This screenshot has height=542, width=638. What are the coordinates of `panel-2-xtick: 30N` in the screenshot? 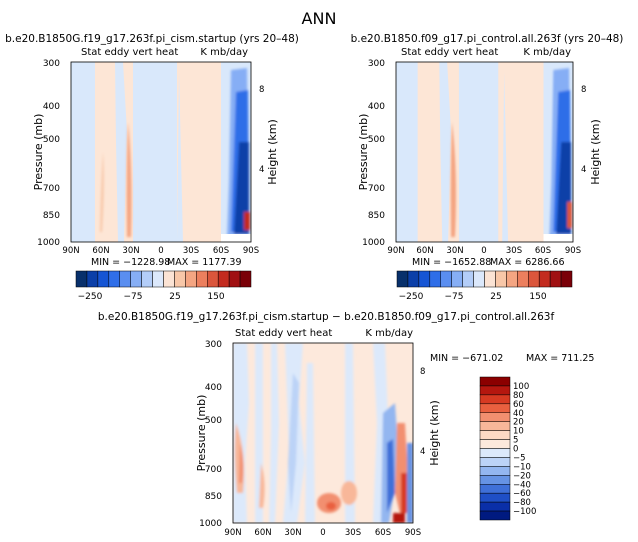 It's located at (454, 251).